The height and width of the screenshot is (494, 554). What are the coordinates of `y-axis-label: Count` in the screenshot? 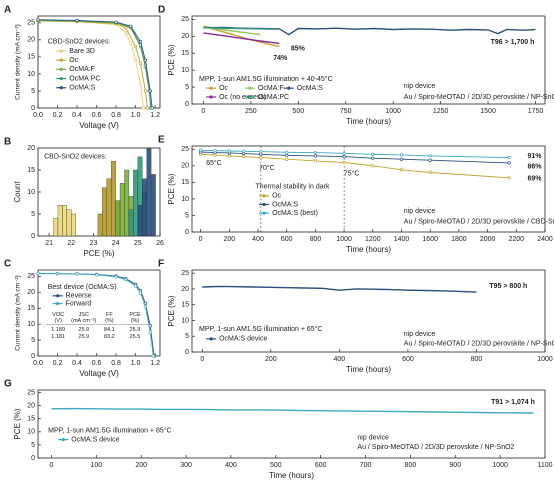 It's located at (17, 192).